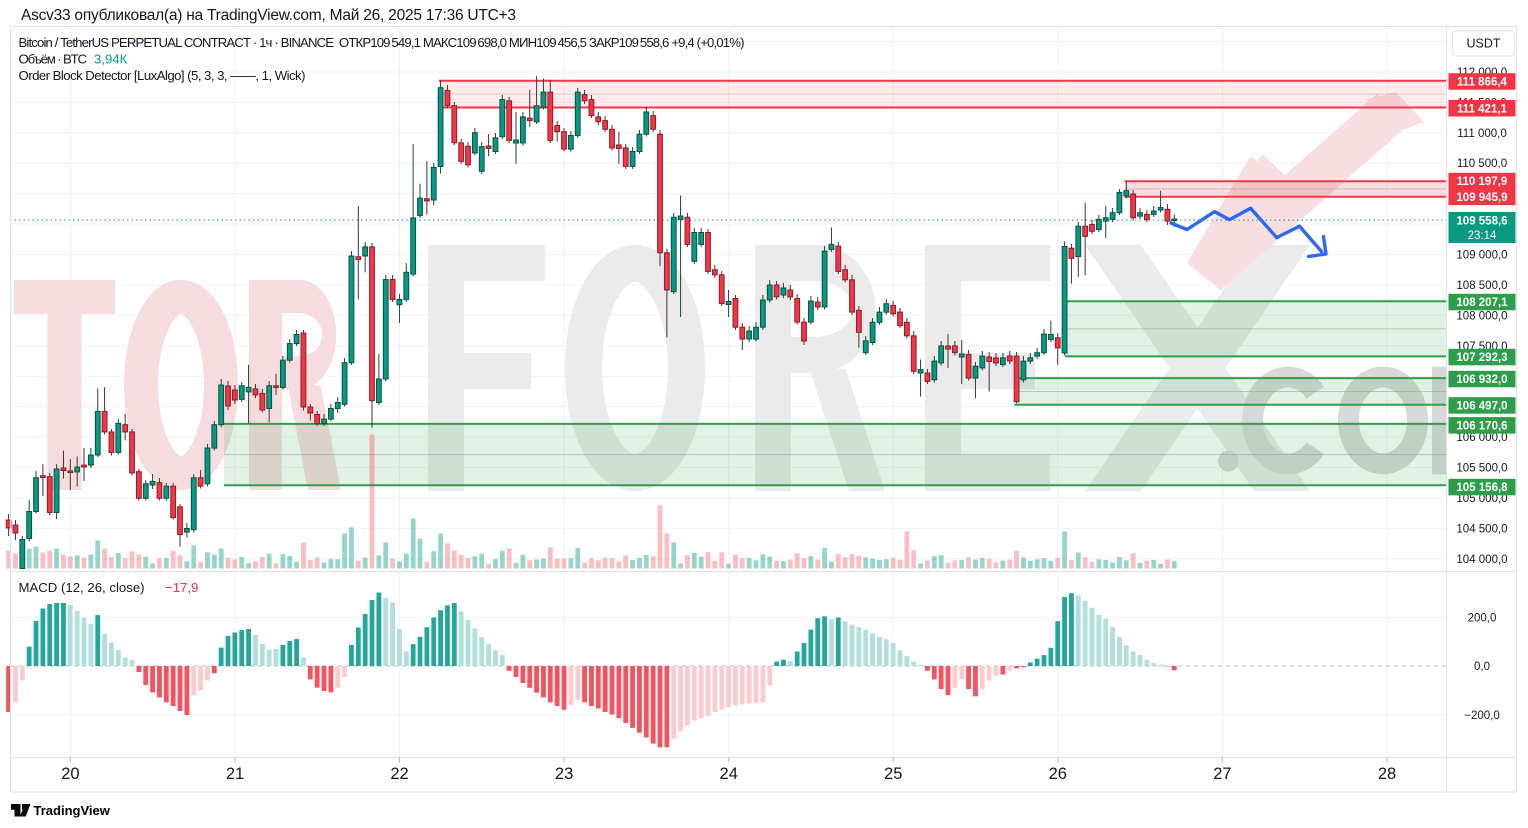 The width and height of the screenshot is (1528, 828). What do you see at coordinates (1482, 619) in the screenshot?
I see `svg-text: 200,0` at bounding box center [1482, 619].